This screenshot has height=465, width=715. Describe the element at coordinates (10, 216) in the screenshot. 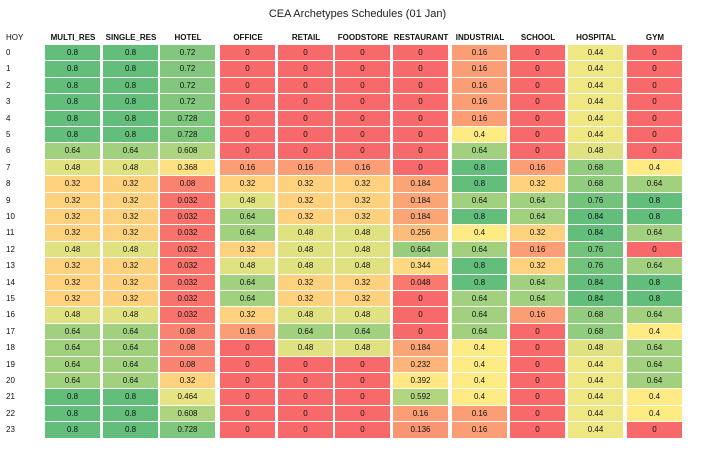

I see `hour-label: 10` at that location.